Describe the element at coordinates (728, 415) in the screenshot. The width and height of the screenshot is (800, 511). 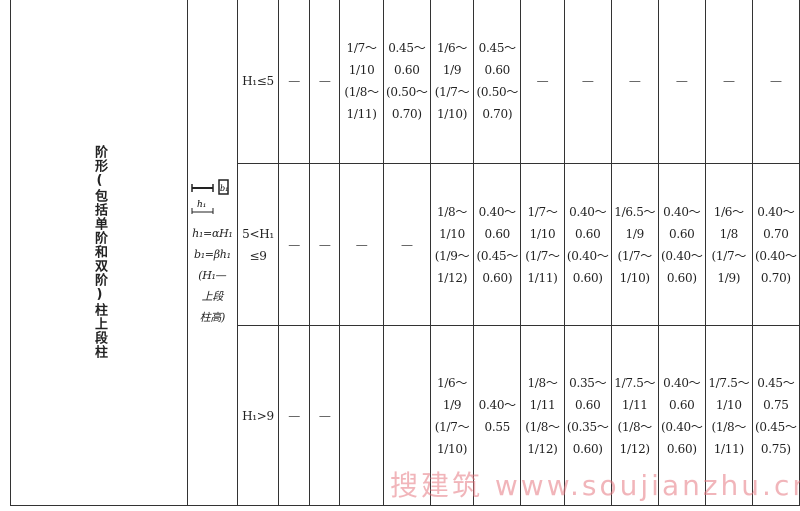
I see `value-cell: 1/7.5～ 1/10 (1/8～ 1/11)` at that location.